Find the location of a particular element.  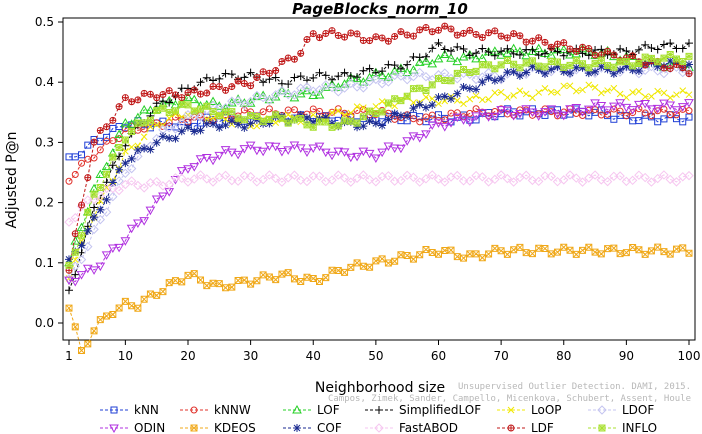

legend-item-cof: COF is located at coordinates (312, 427).